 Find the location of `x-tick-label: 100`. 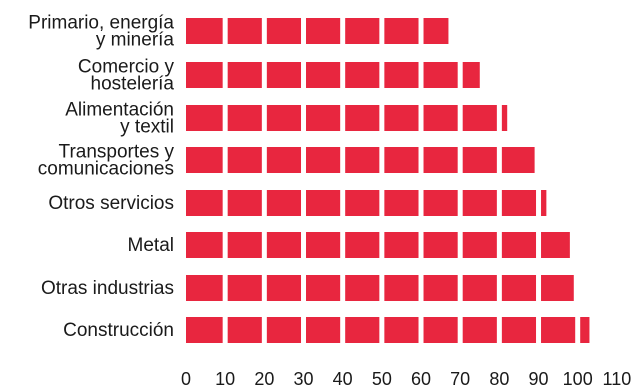

x-tick-label: 100 is located at coordinates (578, 379).